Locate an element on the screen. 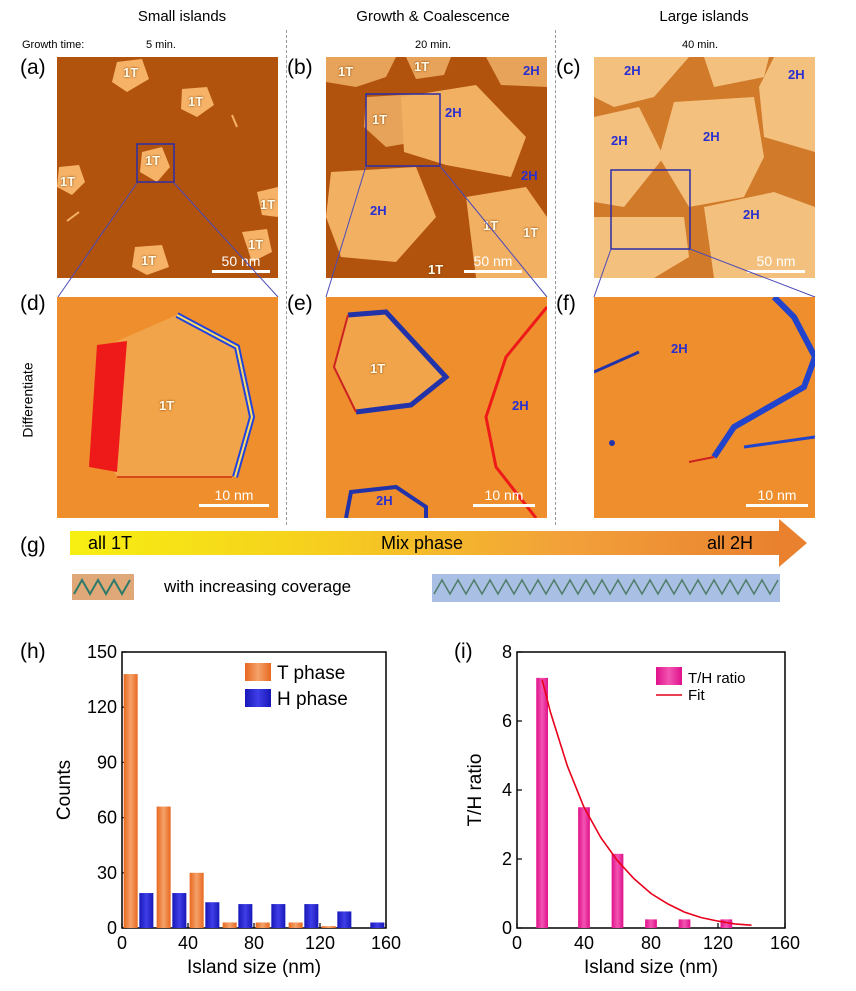 This screenshot has width=856, height=991. lattice-2h-icon is located at coordinates (606, 587).